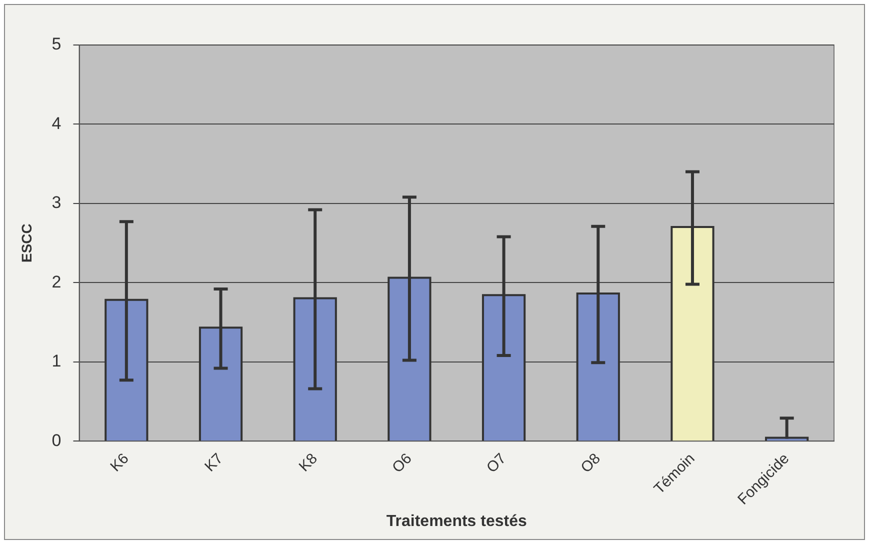  I want to click on y-tick-label: 2, so click(57, 282).